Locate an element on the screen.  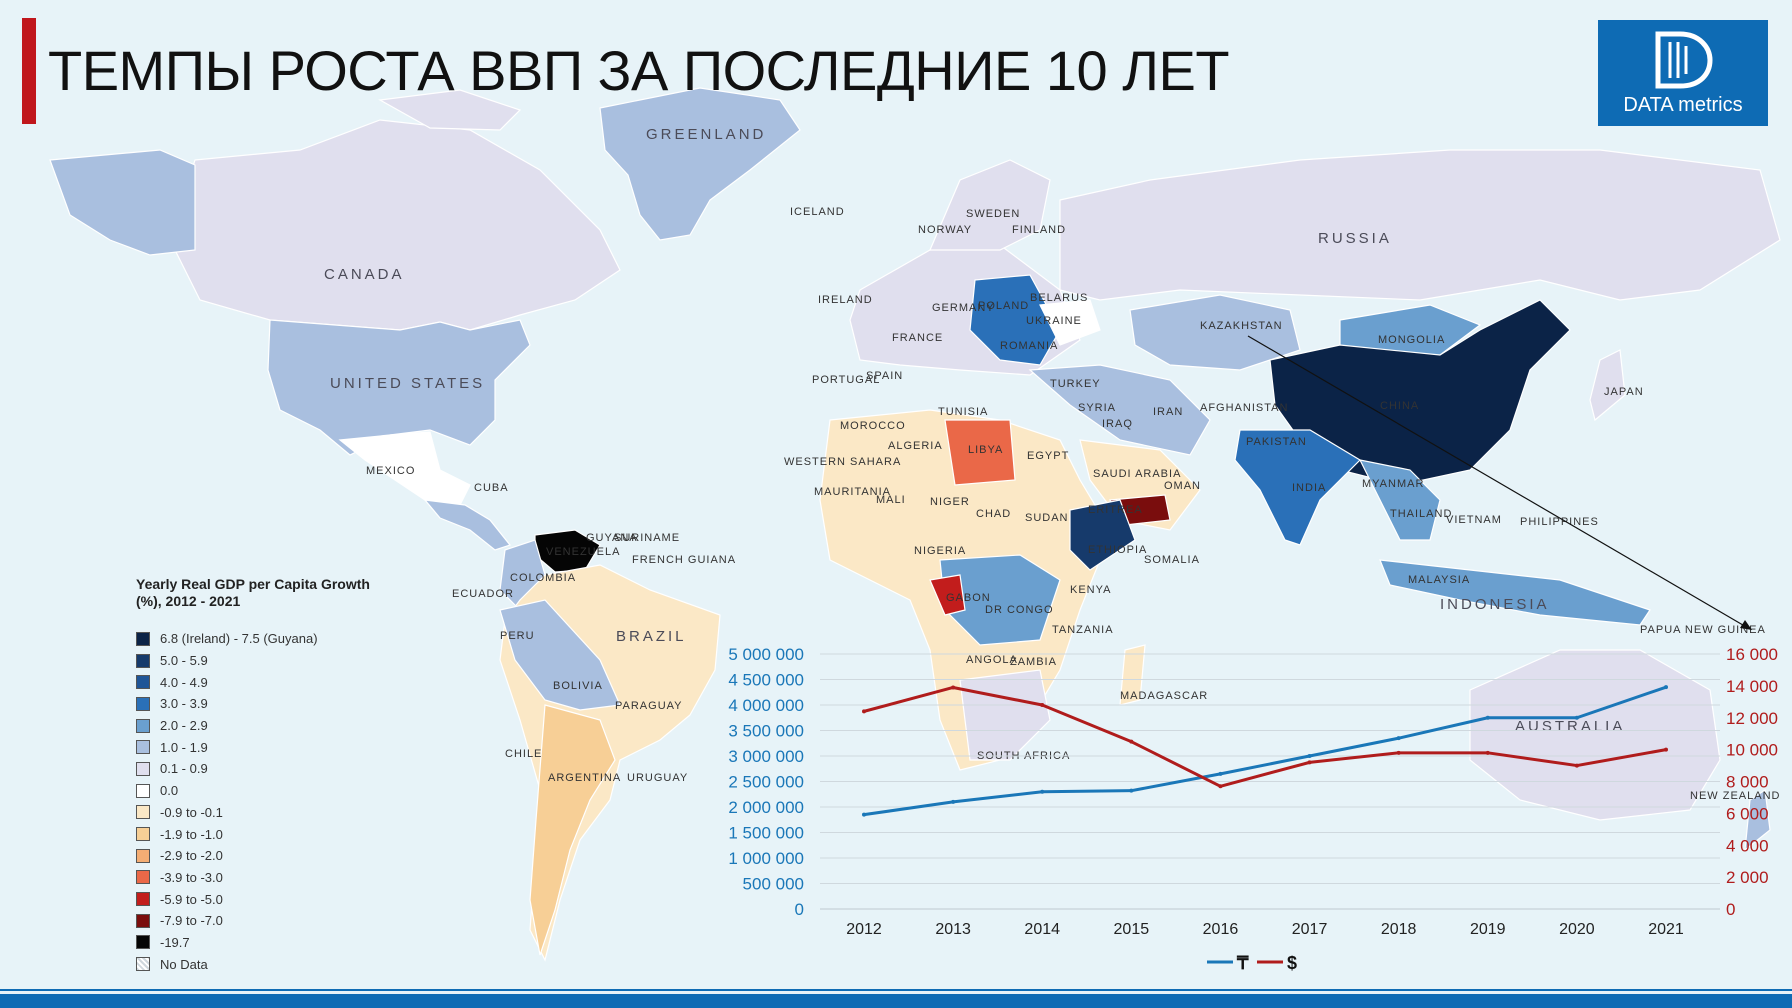
country-label-chile: CHILE is located at coordinates (524, 754).